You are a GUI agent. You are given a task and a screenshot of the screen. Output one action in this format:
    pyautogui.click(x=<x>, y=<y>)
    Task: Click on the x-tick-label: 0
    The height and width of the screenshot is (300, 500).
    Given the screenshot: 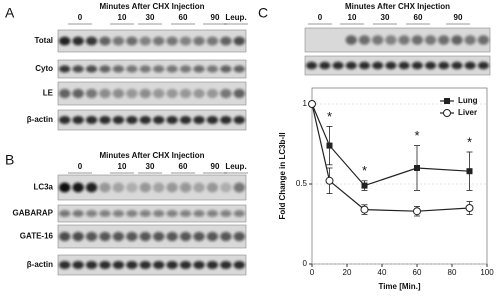 What is the action you would take?
    pyautogui.click(x=312, y=272)
    